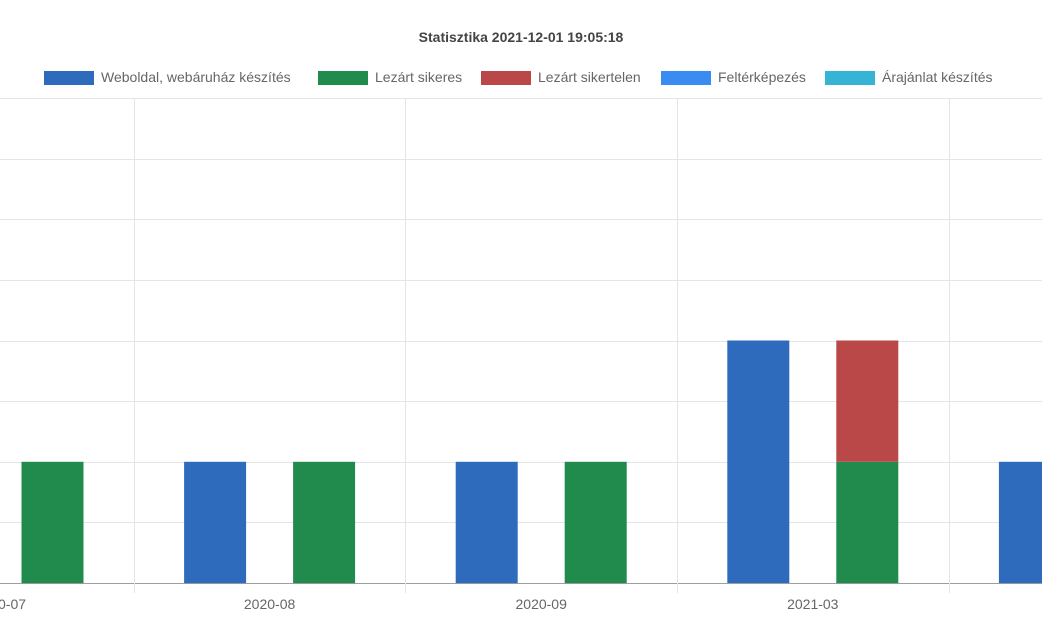 The width and height of the screenshot is (1042, 632). What do you see at coordinates (506, 78) in the screenshot?
I see `legend-swatch-lezart-sikertelen` at bounding box center [506, 78].